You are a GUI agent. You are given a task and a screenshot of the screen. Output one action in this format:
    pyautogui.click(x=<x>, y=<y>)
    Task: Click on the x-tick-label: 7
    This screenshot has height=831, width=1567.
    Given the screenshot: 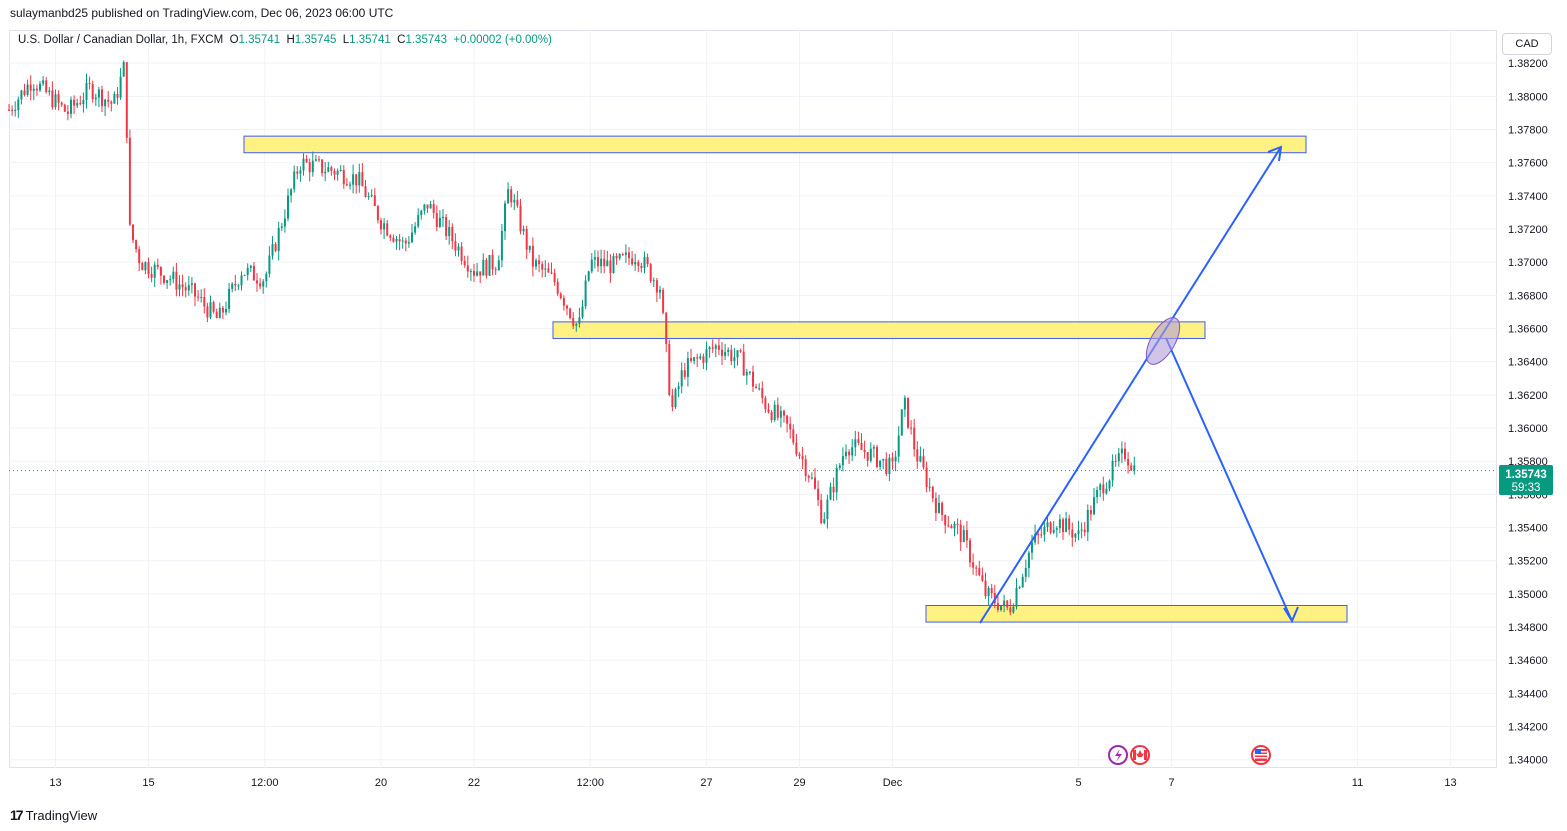 What is the action you would take?
    pyautogui.click(x=1171, y=783)
    